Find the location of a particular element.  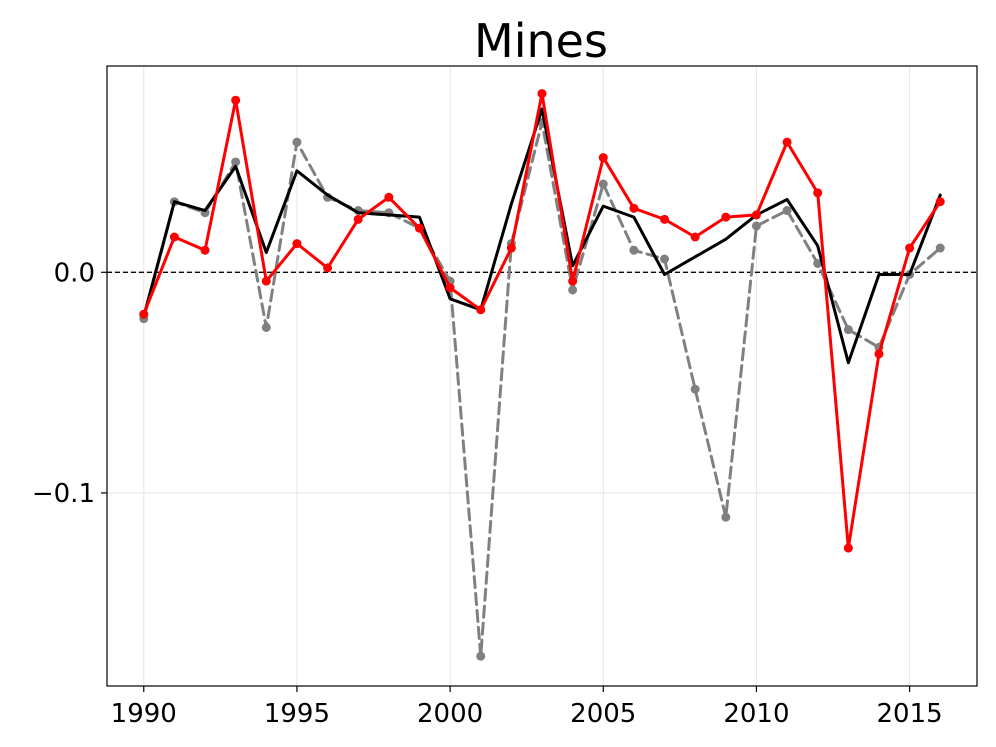

x-tick-label: 2015 is located at coordinates (910, 714).